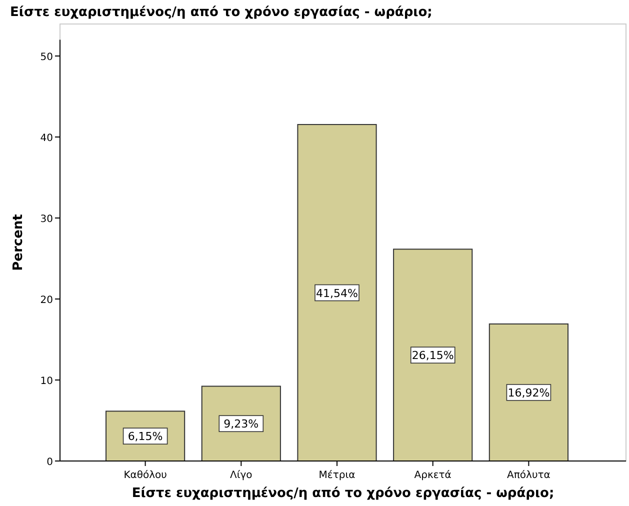  Describe the element at coordinates (46, 57) in the screenshot. I see `y-tick-label: 50` at that location.